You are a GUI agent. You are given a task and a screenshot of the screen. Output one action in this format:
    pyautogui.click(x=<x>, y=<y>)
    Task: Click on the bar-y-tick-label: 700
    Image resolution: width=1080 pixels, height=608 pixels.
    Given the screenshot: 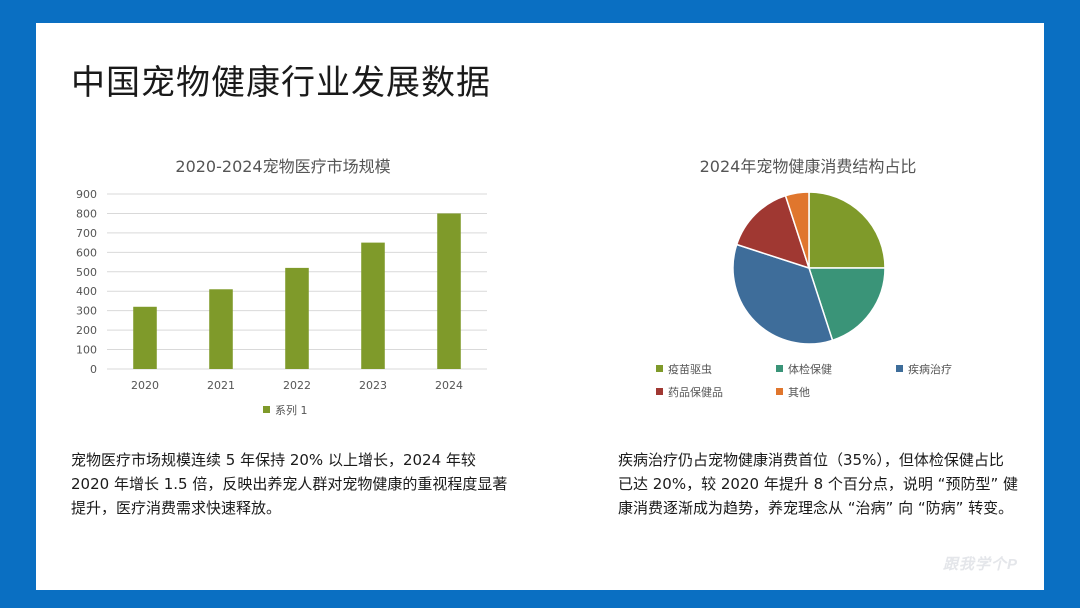 What is the action you would take?
    pyautogui.click(x=86, y=233)
    